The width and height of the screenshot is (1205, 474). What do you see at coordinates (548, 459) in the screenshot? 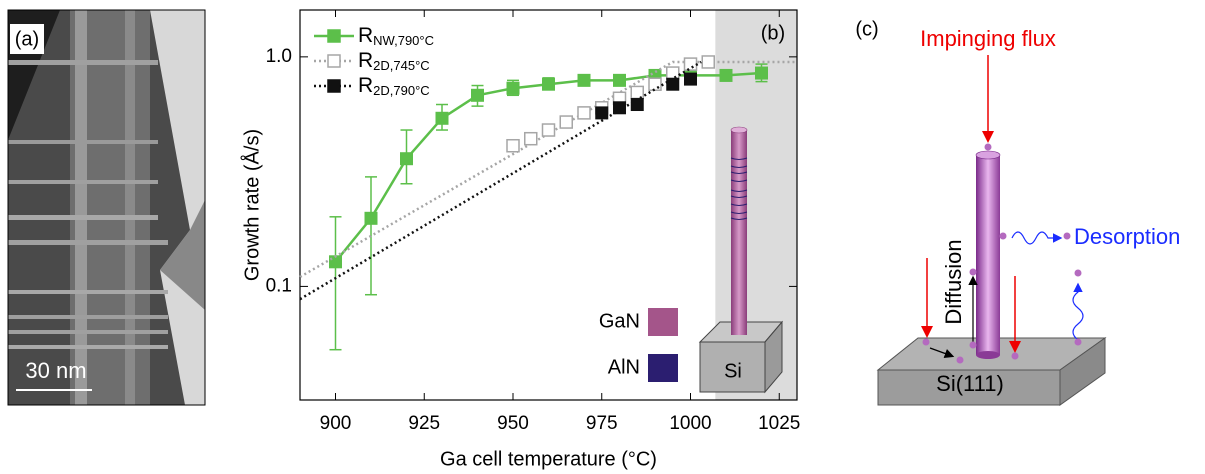
I see `x-axis-label: Ga cell temperature (°C)` at bounding box center [548, 459].